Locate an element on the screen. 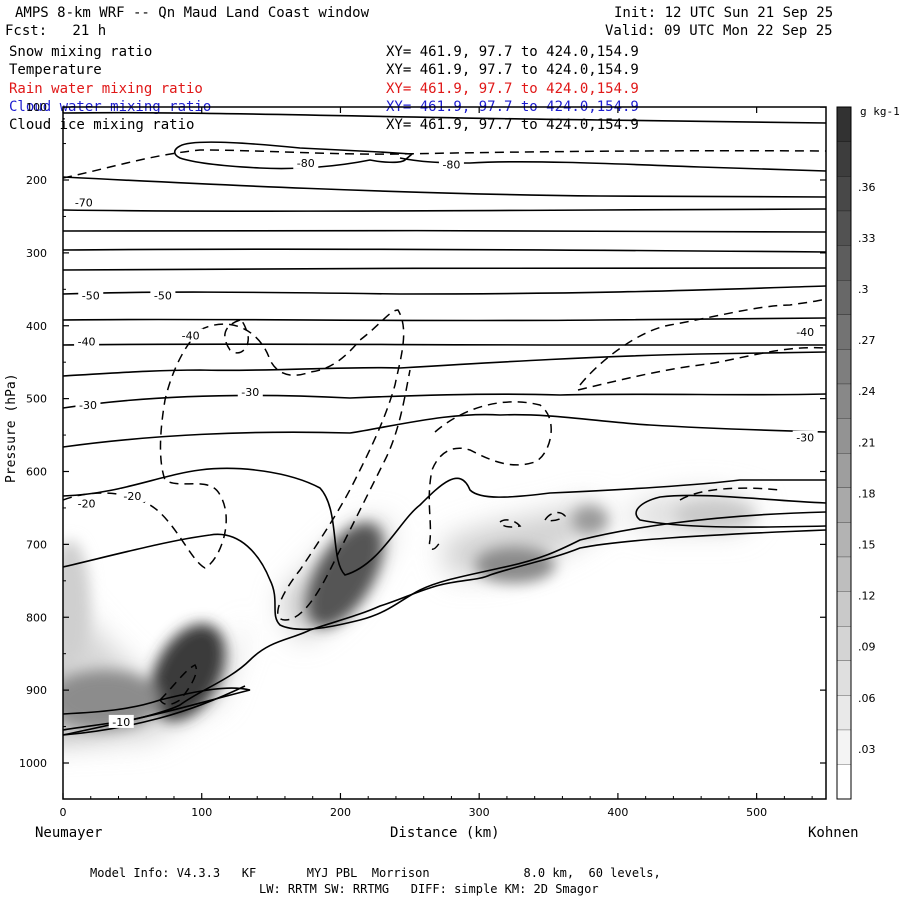  colorbar-label: .3 is located at coordinates (863, 289).